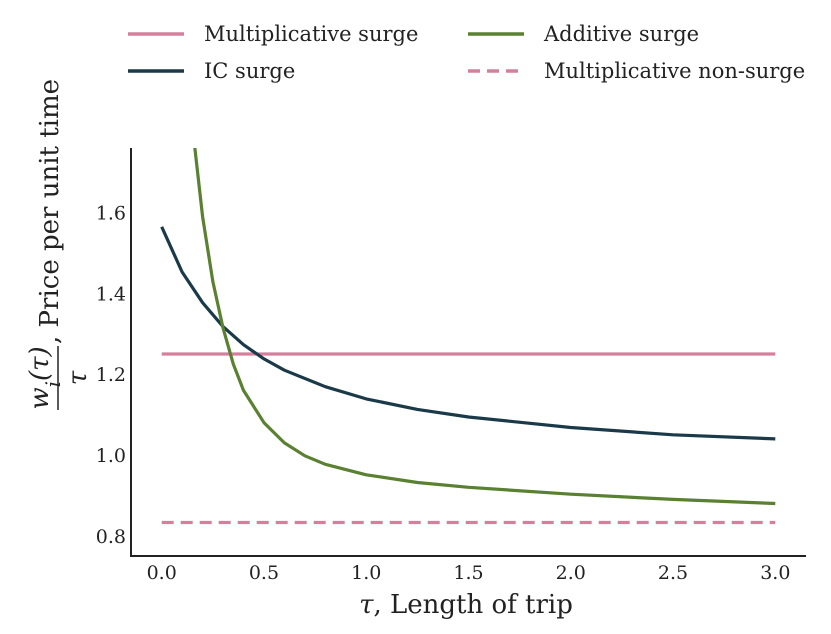 This screenshot has width=831, height=634. I want to click on y-tick-label: 1.2, so click(111, 375).